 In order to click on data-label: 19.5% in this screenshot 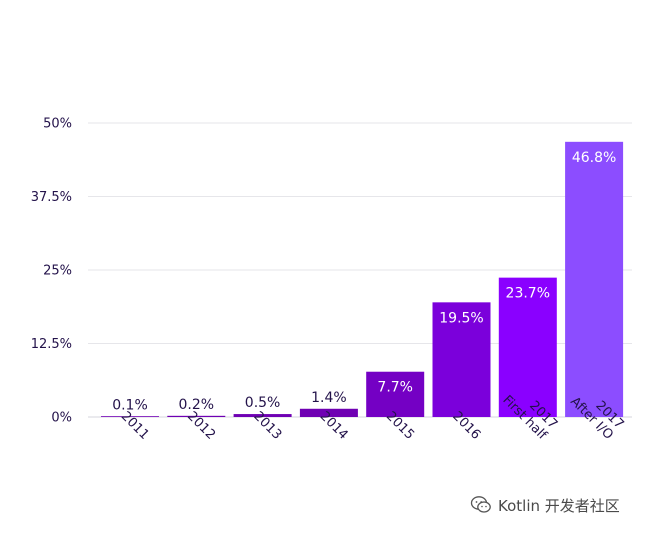, I will do `click(461, 318)`.